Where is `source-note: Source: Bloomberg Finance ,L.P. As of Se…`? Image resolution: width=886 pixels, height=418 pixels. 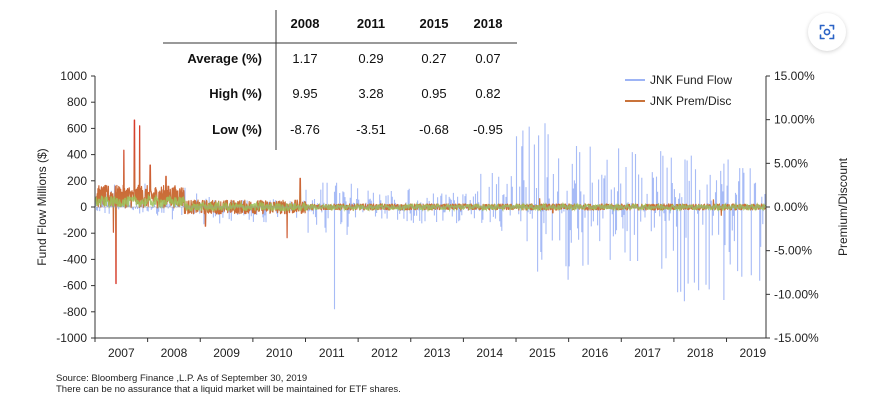
source-note: Source: Bloomberg Finance ,L.P. As of Se… is located at coordinates (228, 384).